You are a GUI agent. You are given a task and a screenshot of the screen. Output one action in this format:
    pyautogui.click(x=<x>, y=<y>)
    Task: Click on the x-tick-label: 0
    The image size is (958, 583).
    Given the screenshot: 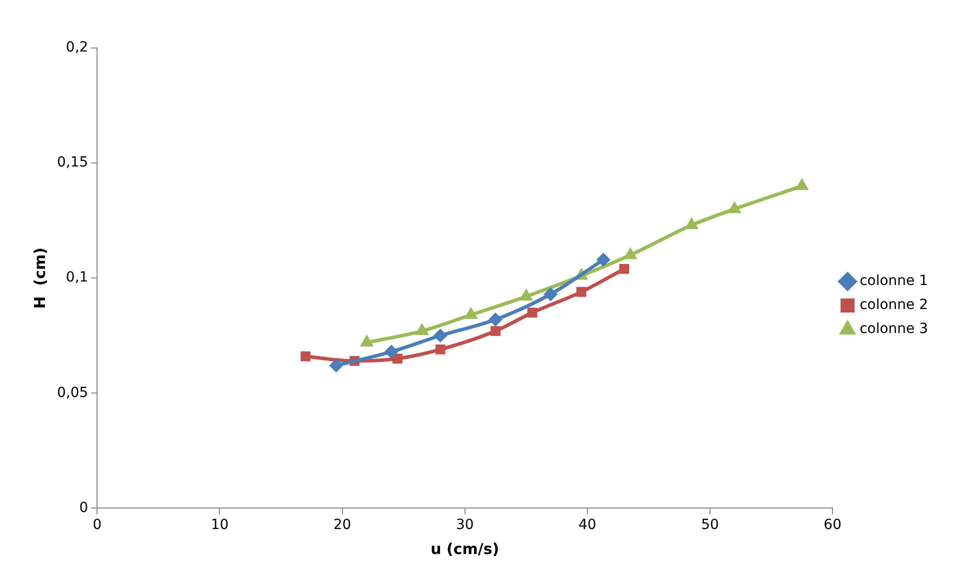 What is the action you would take?
    pyautogui.click(x=97, y=525)
    